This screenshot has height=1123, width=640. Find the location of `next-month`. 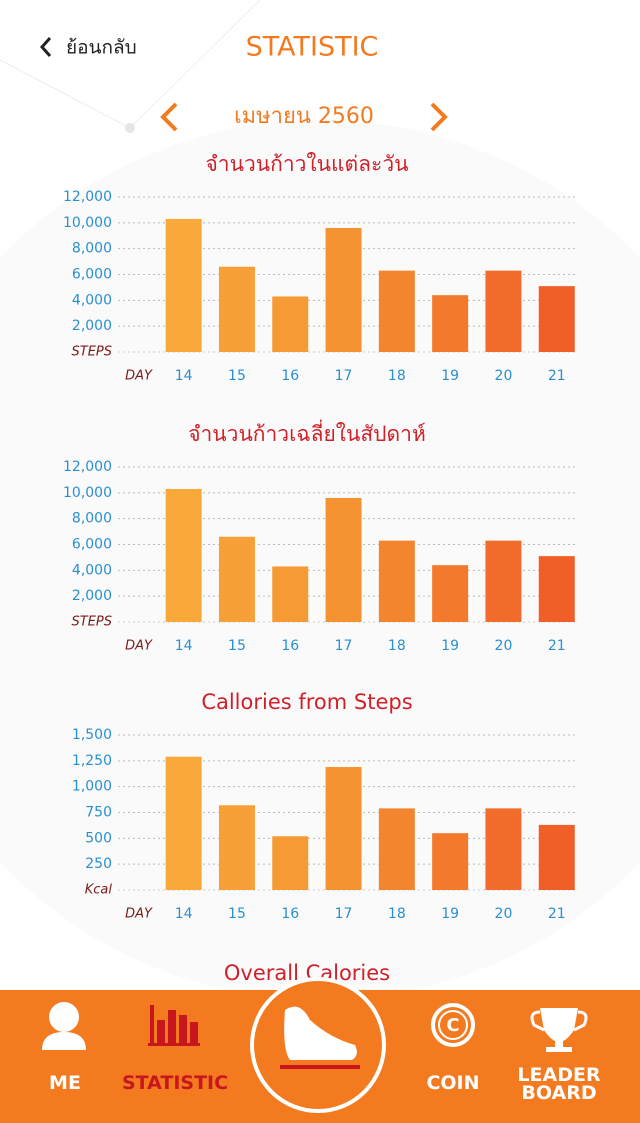

next-month is located at coordinates (439, 117).